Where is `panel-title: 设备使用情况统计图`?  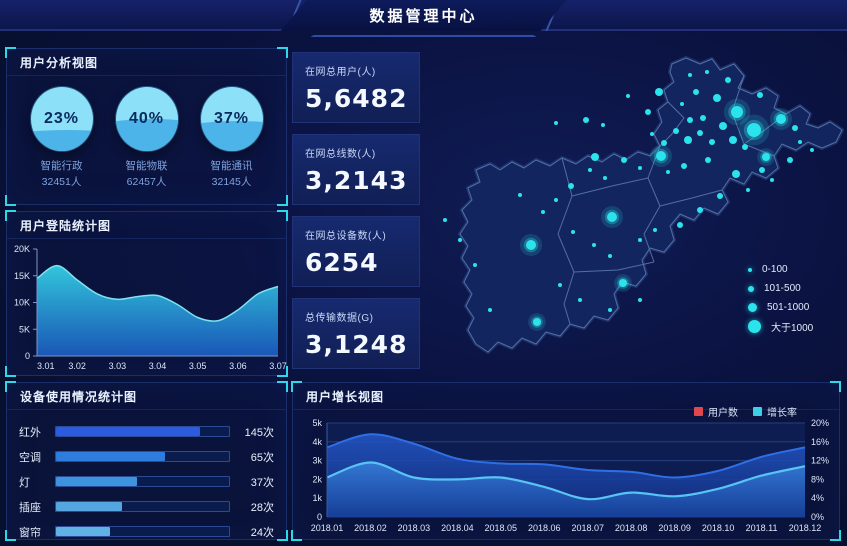
panel-title: 设备使用情况统计图 is located at coordinates (146, 396).